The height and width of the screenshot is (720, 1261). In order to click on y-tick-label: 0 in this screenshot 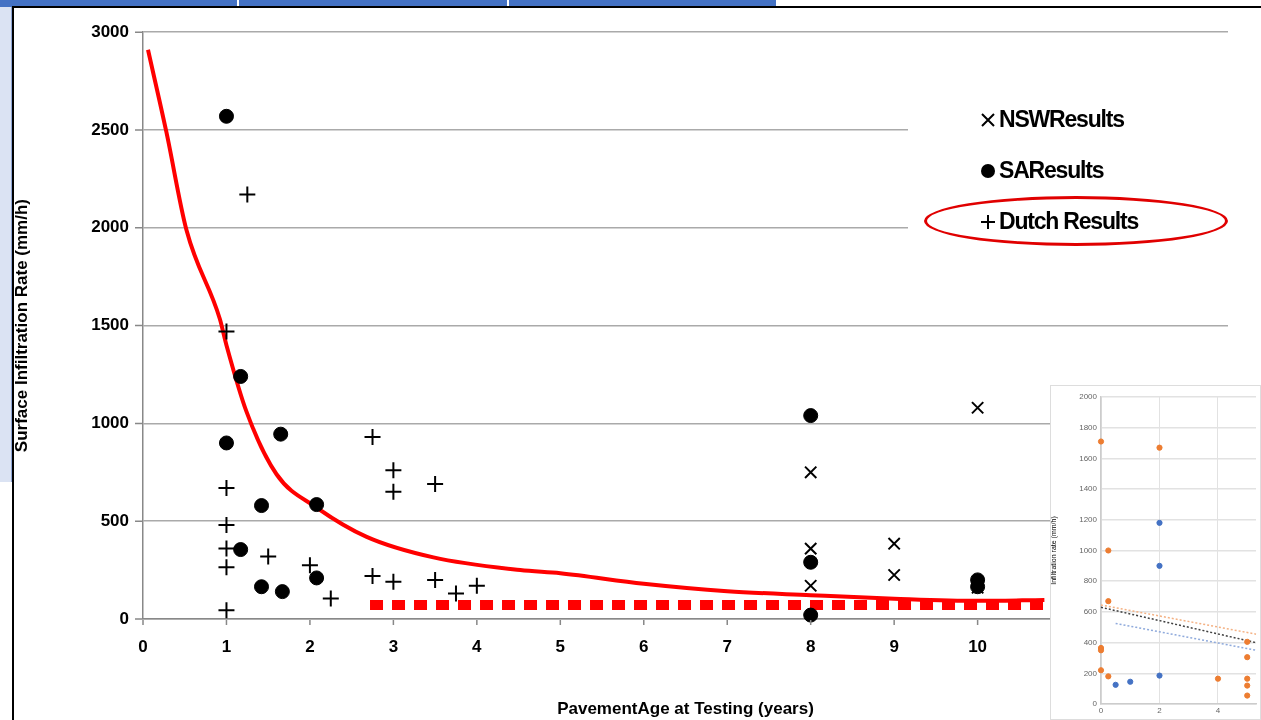, I will do `click(124, 618)`.